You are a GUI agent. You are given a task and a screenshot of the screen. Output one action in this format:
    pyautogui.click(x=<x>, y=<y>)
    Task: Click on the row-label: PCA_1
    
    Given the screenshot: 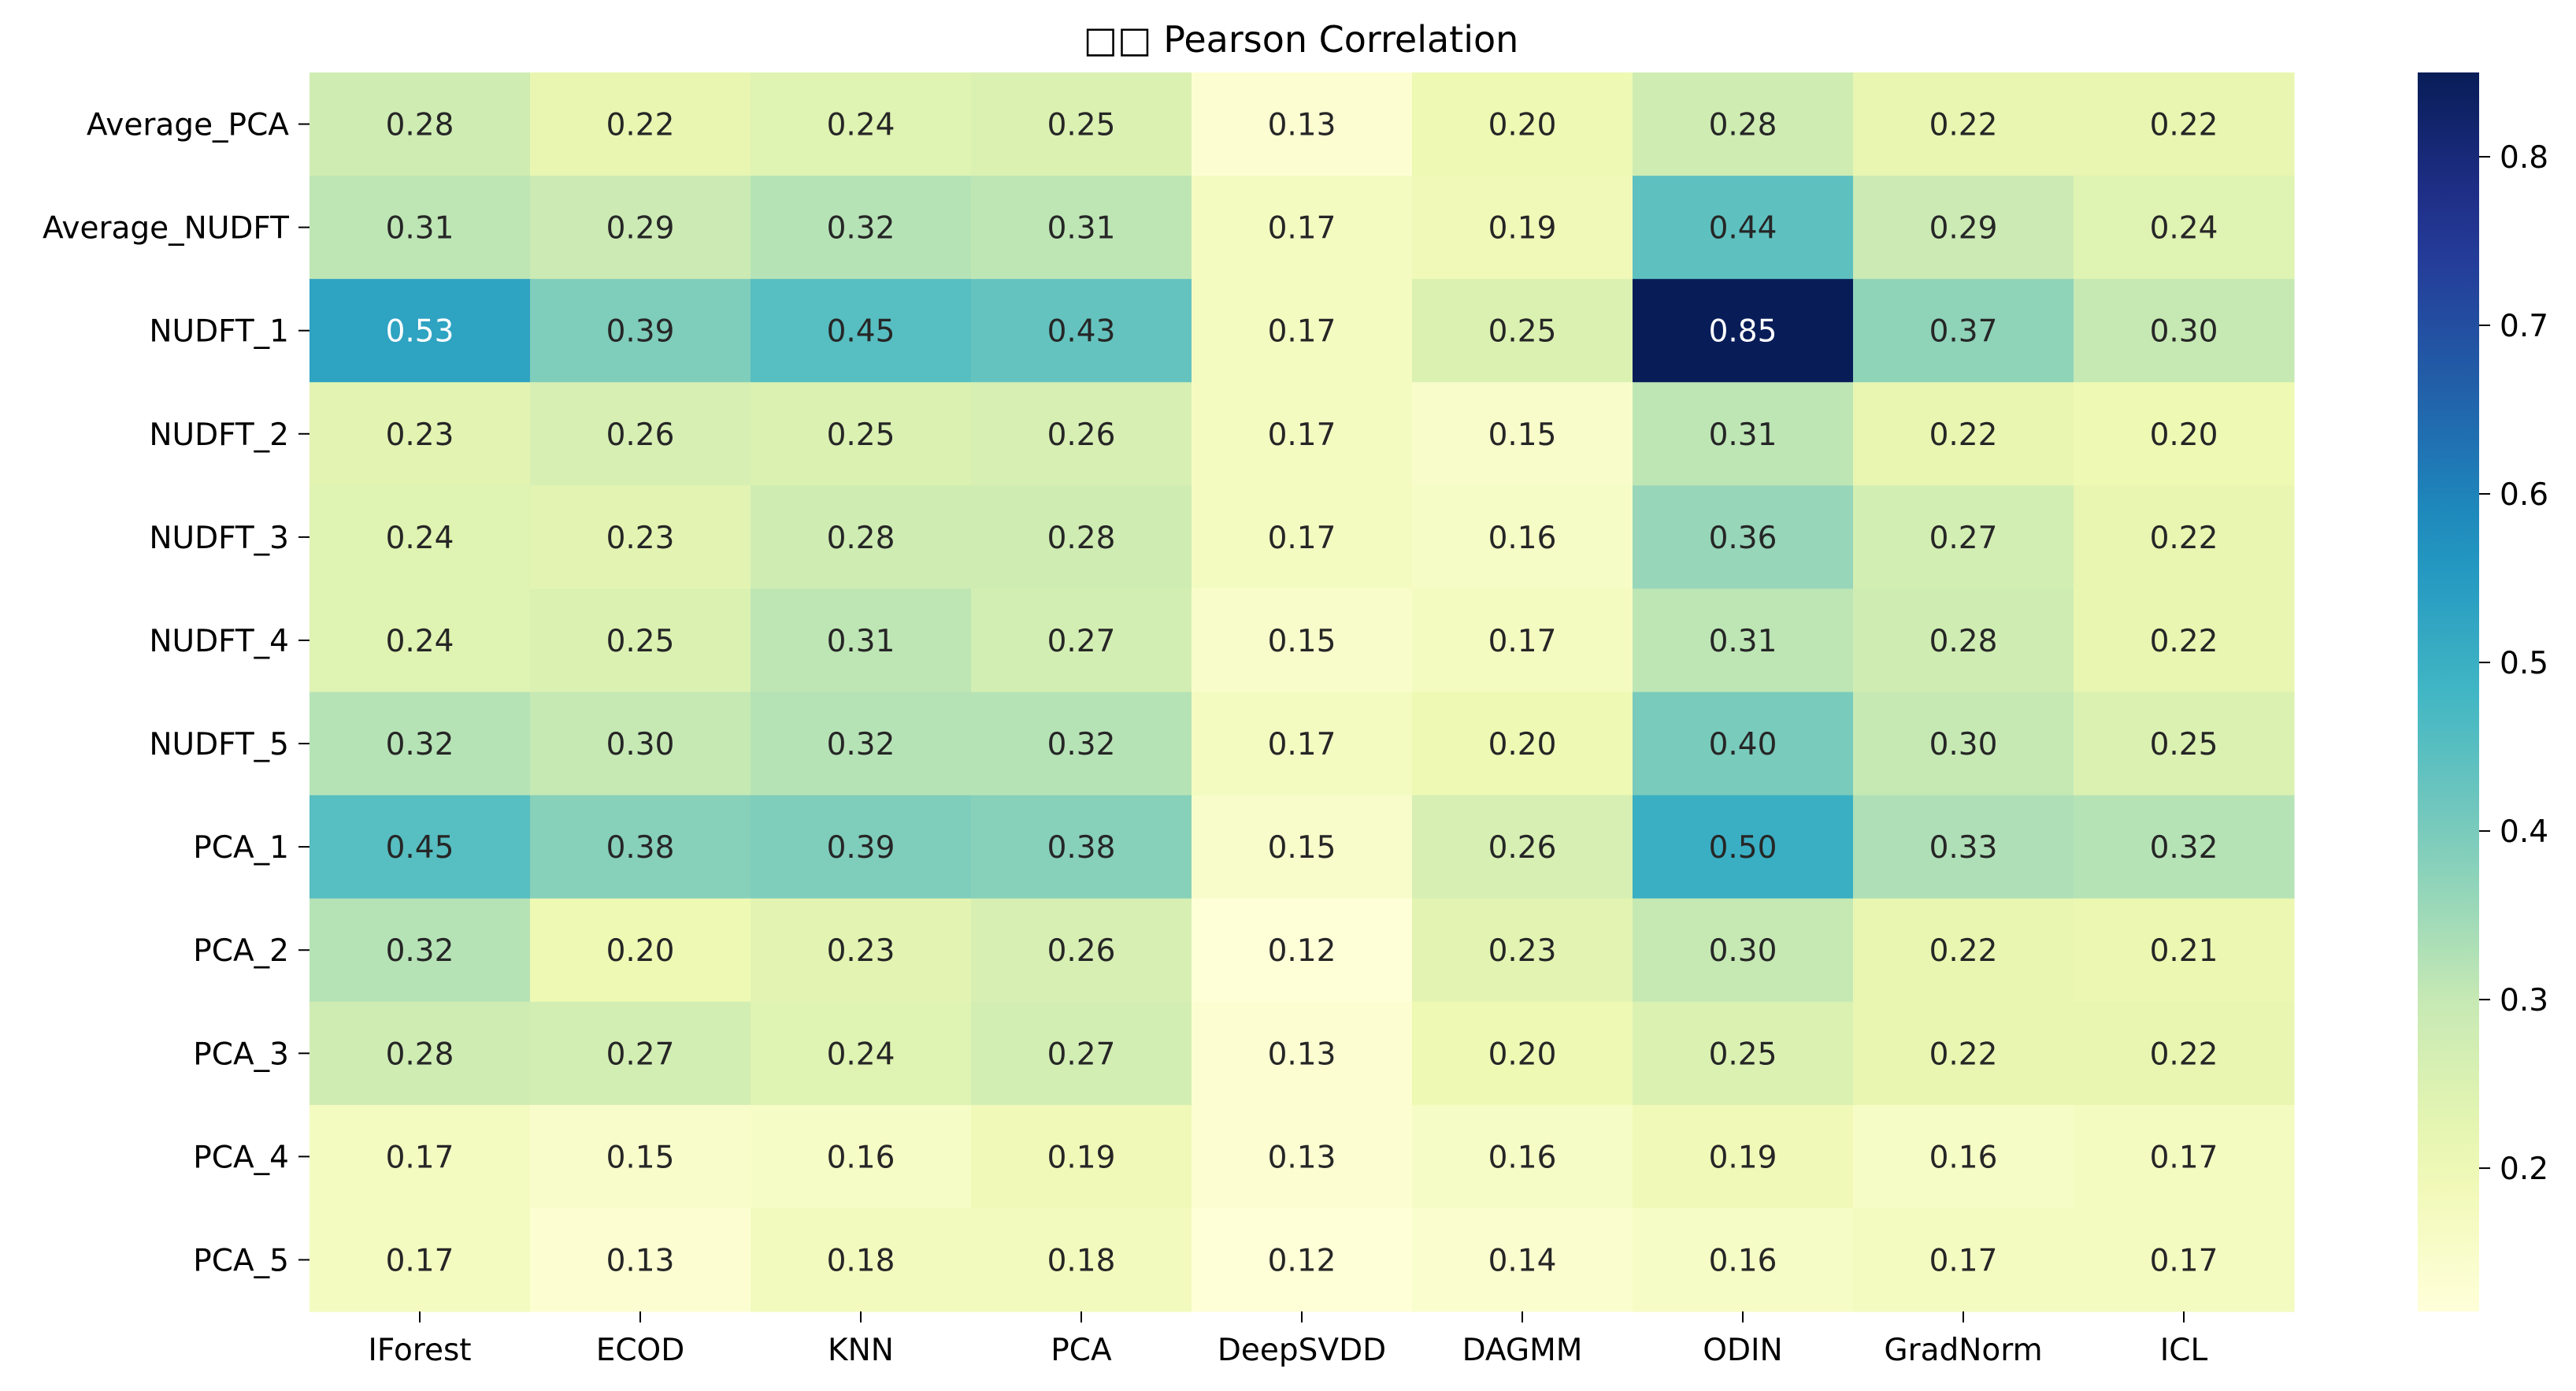 What is the action you would take?
    pyautogui.click(x=241, y=848)
    